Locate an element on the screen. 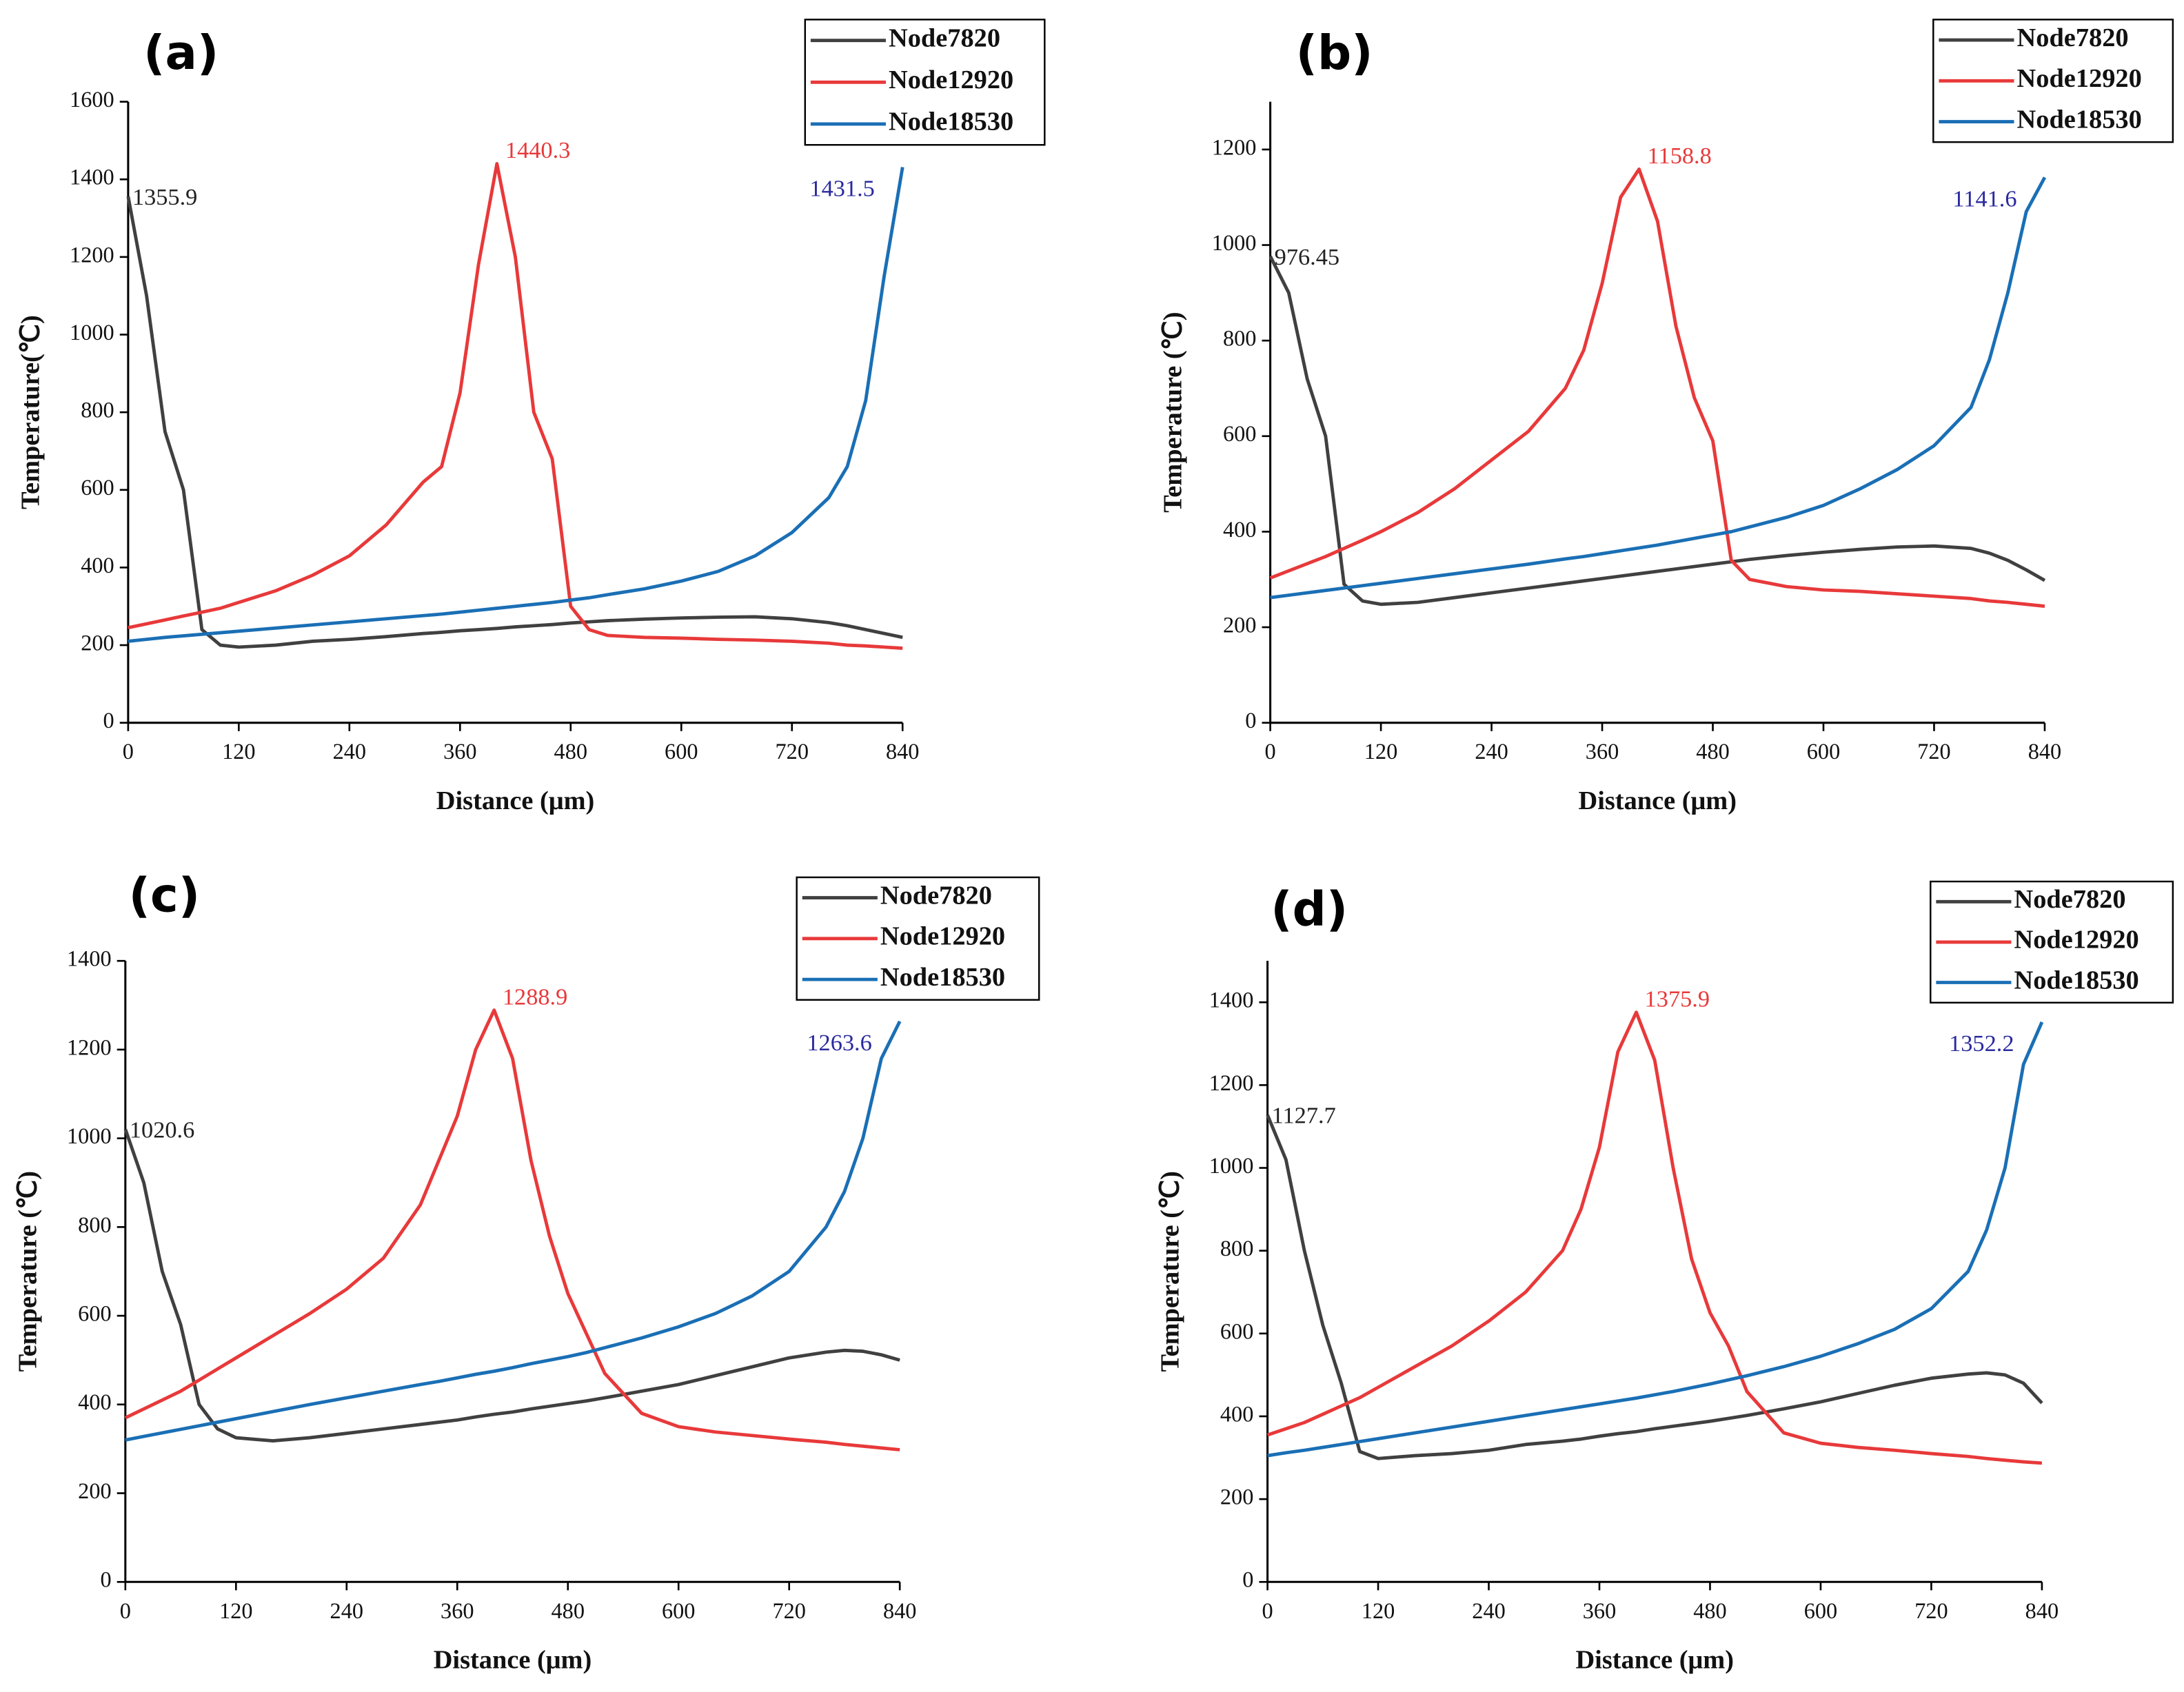 The width and height of the screenshot is (2184, 1692). annotation: 1158.8 is located at coordinates (1680, 156).